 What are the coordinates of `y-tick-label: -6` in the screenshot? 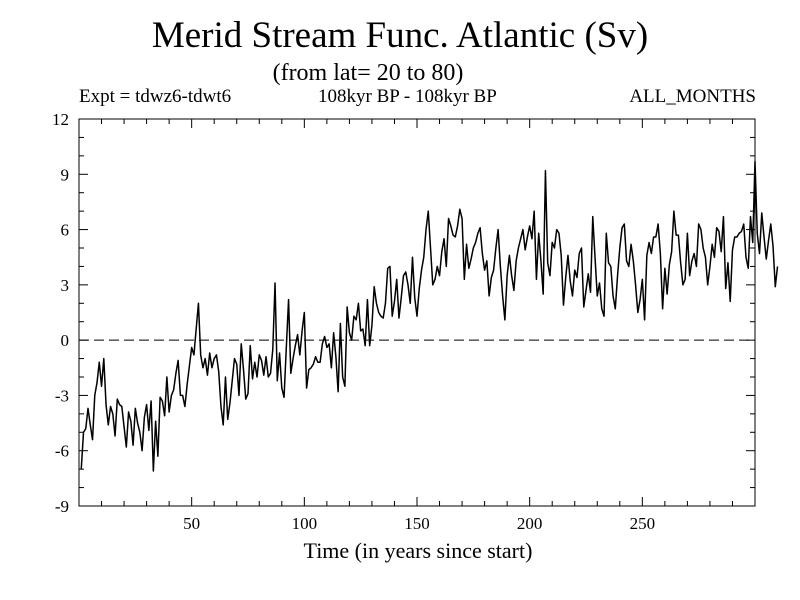 It's located at (62, 451).